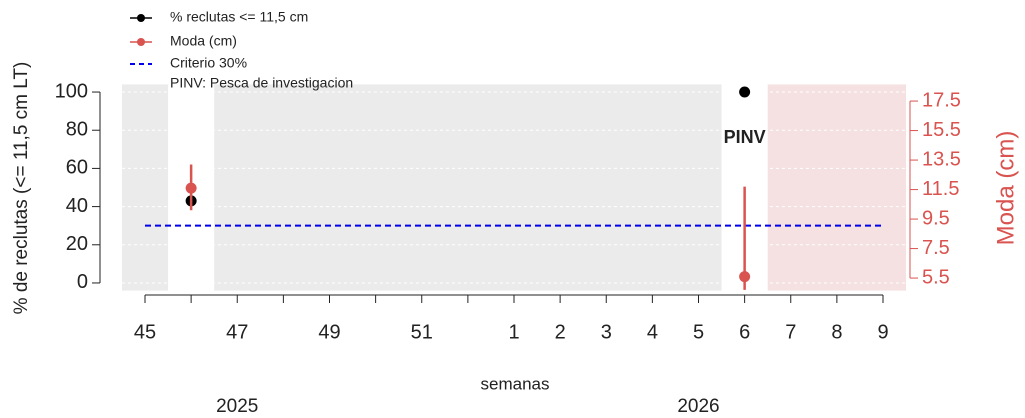 The height and width of the screenshot is (418, 1025). What do you see at coordinates (745, 137) in the screenshot?
I see `annotation: PINV` at bounding box center [745, 137].